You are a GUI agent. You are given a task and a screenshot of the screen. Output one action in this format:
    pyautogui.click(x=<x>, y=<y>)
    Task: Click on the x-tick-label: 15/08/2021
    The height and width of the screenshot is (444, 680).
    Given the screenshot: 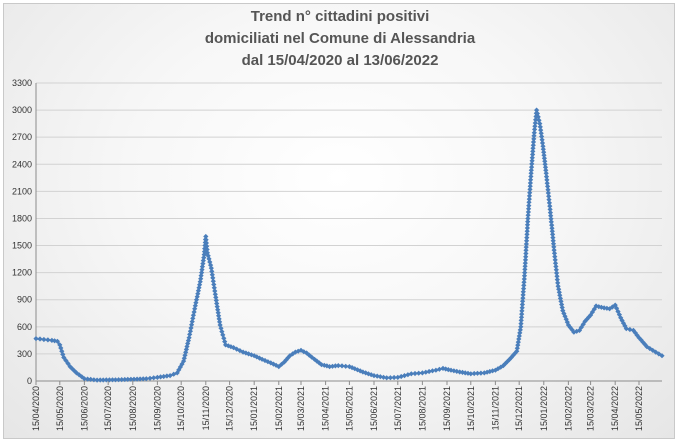 What is the action you would take?
    pyautogui.click(x=422, y=408)
    